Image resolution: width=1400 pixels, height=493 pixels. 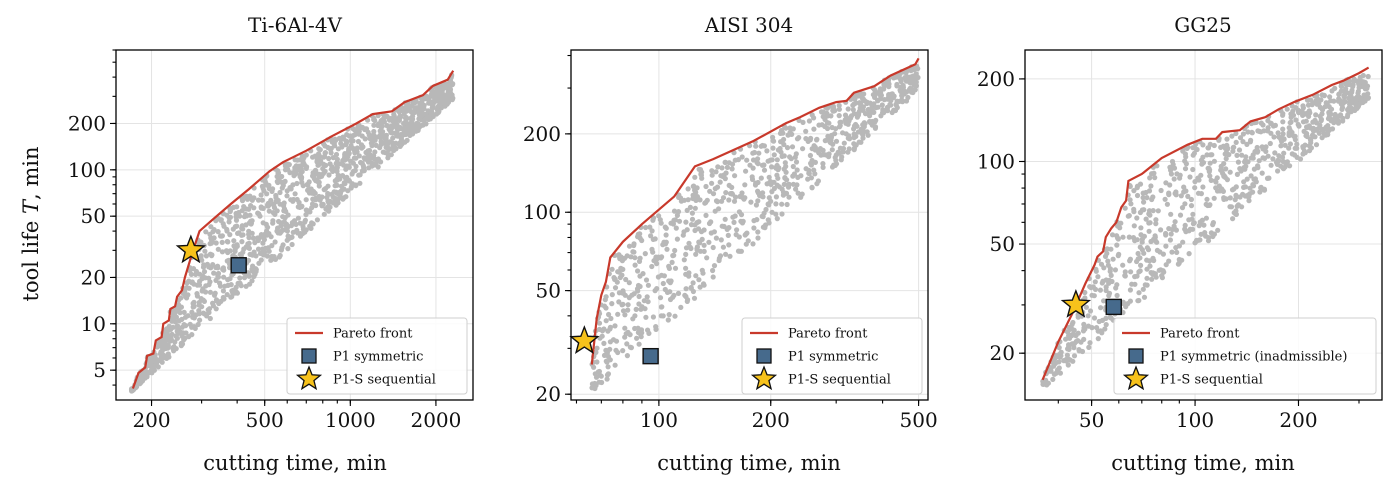 What do you see at coordinates (373, 334) in the screenshot?
I see `legend-label: Pareto front` at bounding box center [373, 334].